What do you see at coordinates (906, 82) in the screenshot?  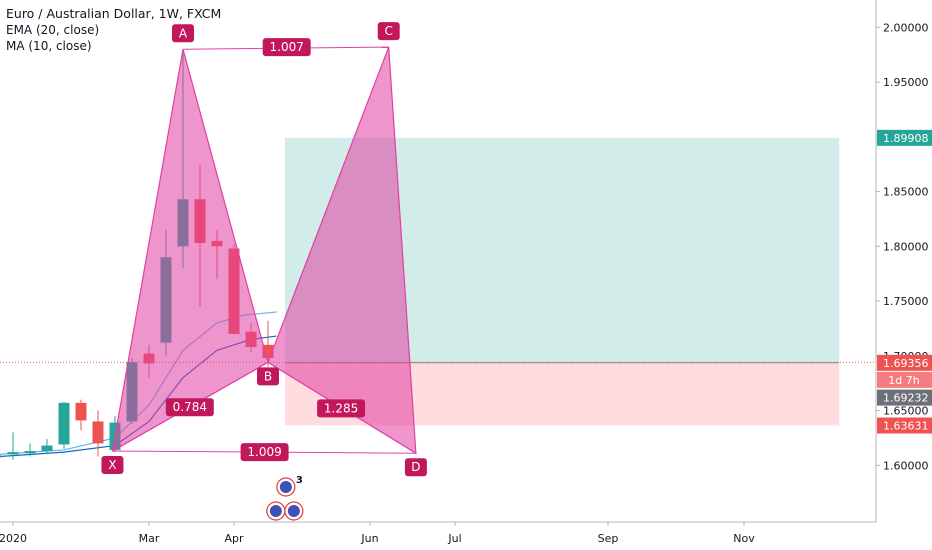 I see `price-tick-label: 1.95000` at bounding box center [906, 82].